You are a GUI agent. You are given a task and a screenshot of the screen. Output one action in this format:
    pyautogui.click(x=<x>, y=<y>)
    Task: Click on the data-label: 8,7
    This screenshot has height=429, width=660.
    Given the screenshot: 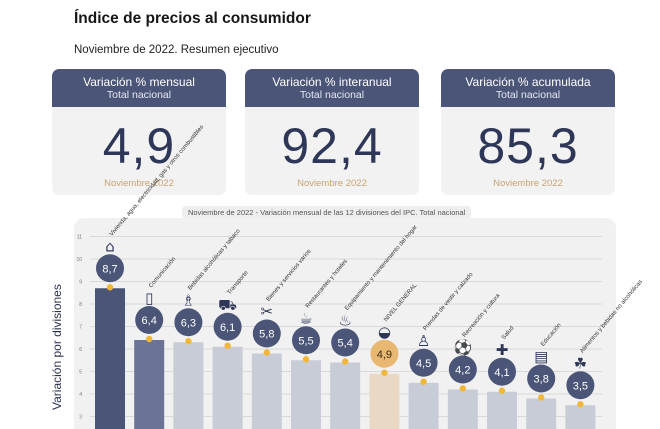 What is the action you would take?
    pyautogui.click(x=109, y=269)
    